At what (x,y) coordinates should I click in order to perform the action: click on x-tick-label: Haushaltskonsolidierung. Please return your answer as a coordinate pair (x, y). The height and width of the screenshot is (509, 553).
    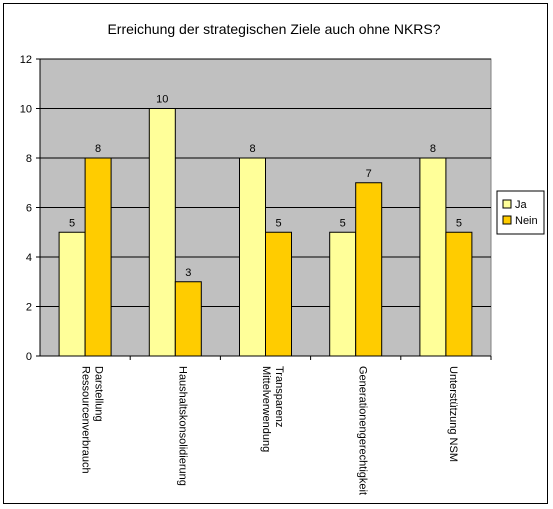
    Looking at the image, I should click on (182, 426).